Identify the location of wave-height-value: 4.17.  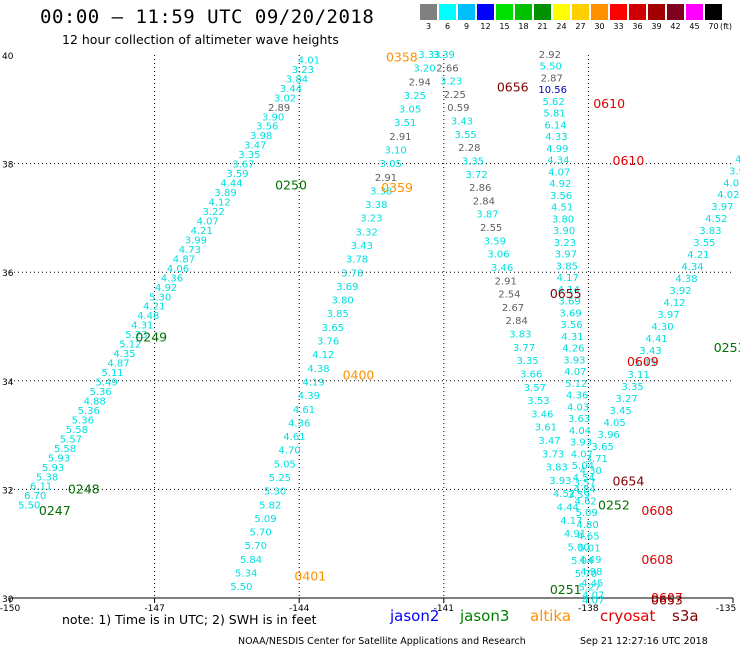
(571, 521).